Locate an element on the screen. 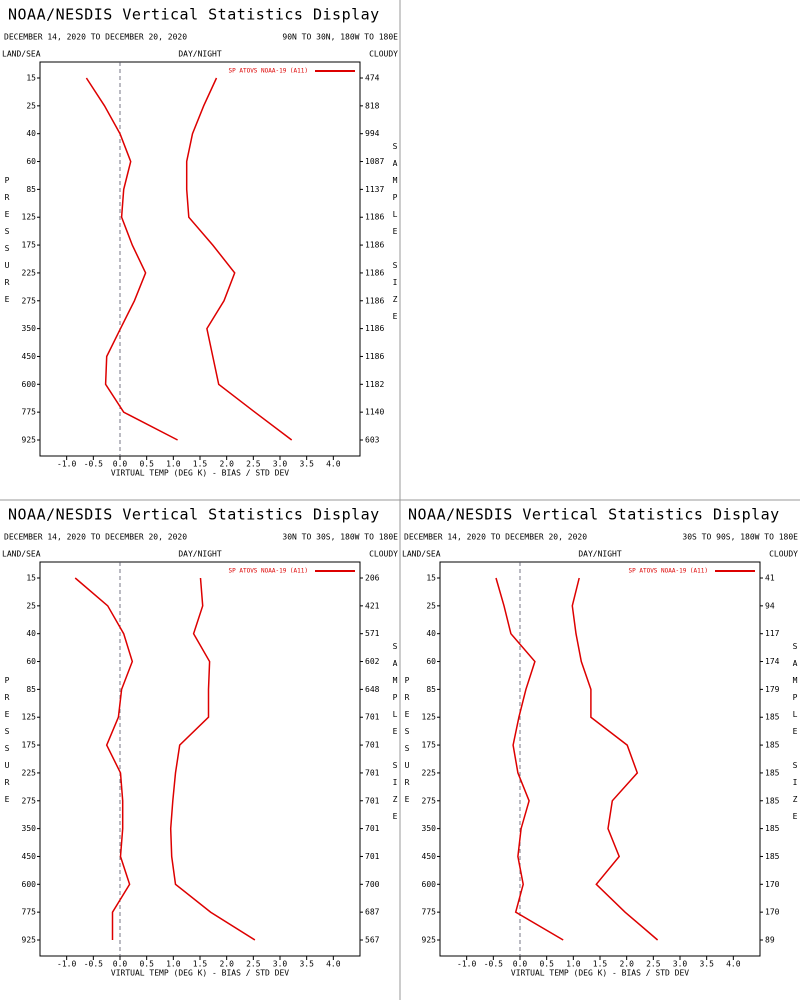 Image resolution: width=800 pixels, height=1000 pixels. y-tick-label: 775 is located at coordinates (429, 912).